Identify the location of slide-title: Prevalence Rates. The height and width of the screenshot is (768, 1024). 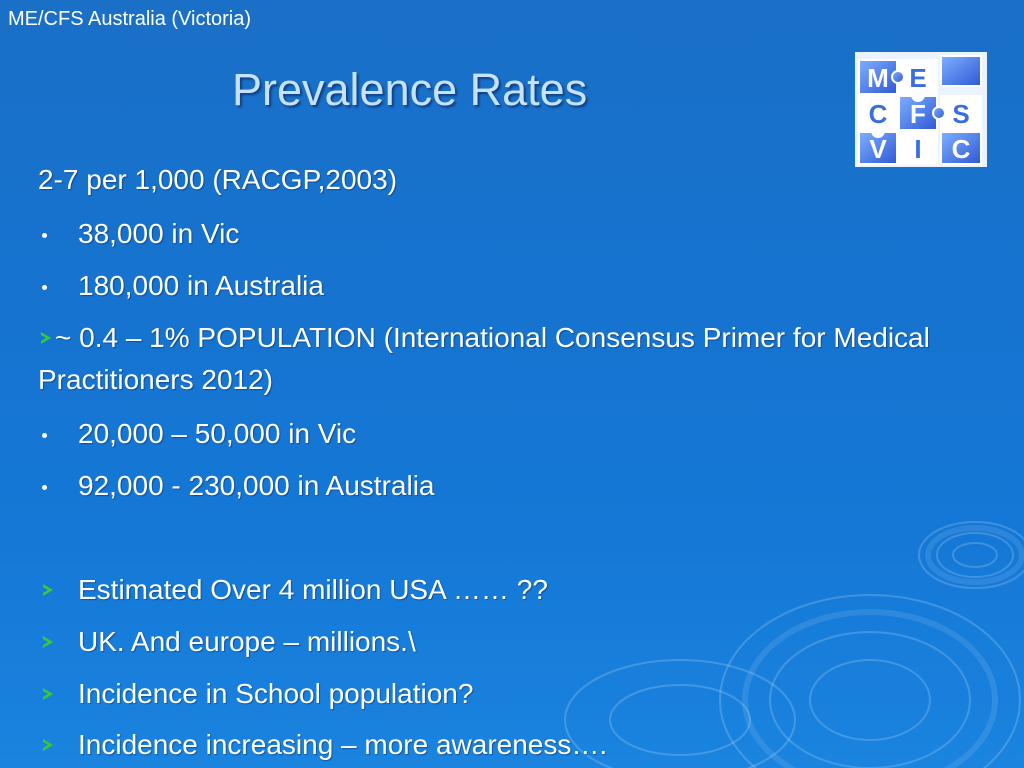
(410, 89).